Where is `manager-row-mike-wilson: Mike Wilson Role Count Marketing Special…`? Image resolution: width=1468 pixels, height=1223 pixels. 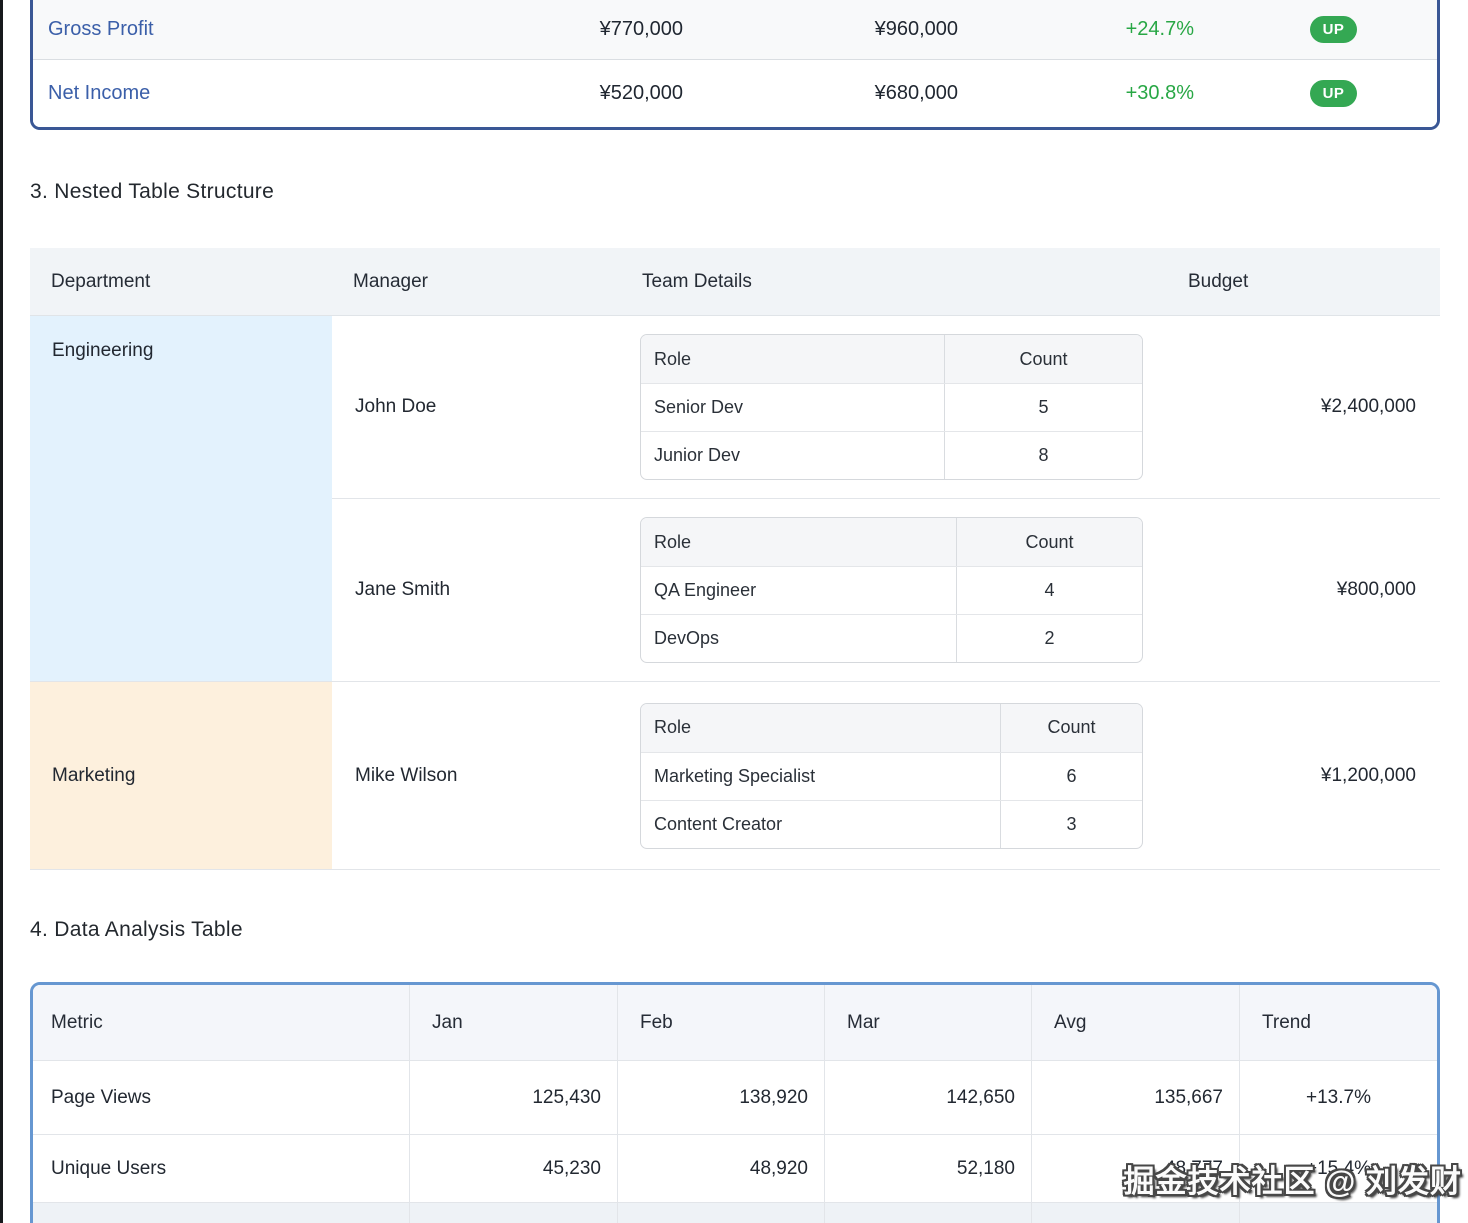 manager-row-mike-wilson: Mike Wilson Role Count Marketing Special… is located at coordinates (886, 775).